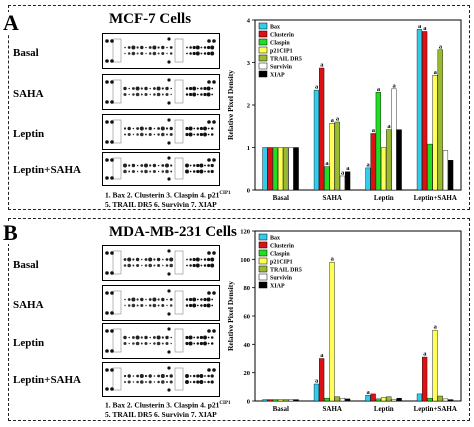 This screenshot has height=427, width=474. I want to click on y-axis-label: Relative Pixel Density, so click(230, 105).